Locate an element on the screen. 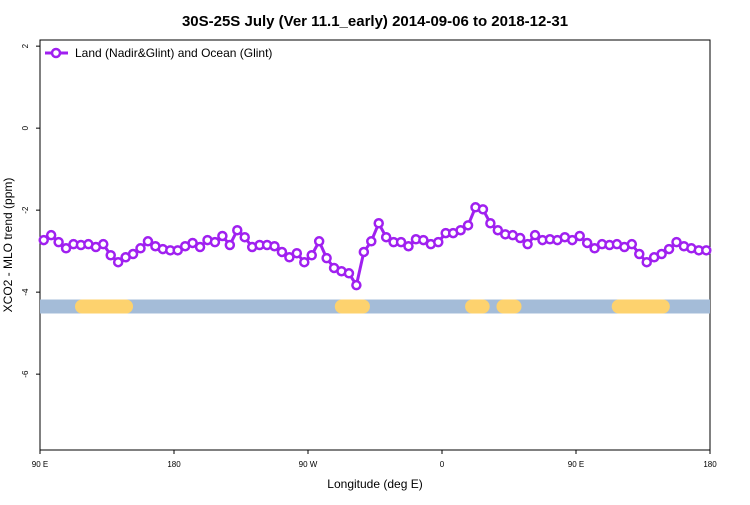 This screenshot has width=750, height=505. x-tick-label: 0 is located at coordinates (442, 464).